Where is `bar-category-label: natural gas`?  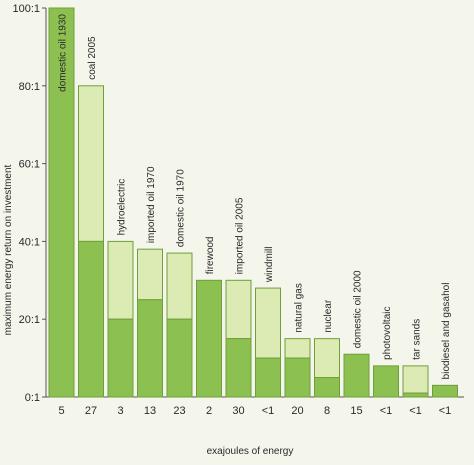
bar-category-label: natural gas is located at coordinates (299, 307).